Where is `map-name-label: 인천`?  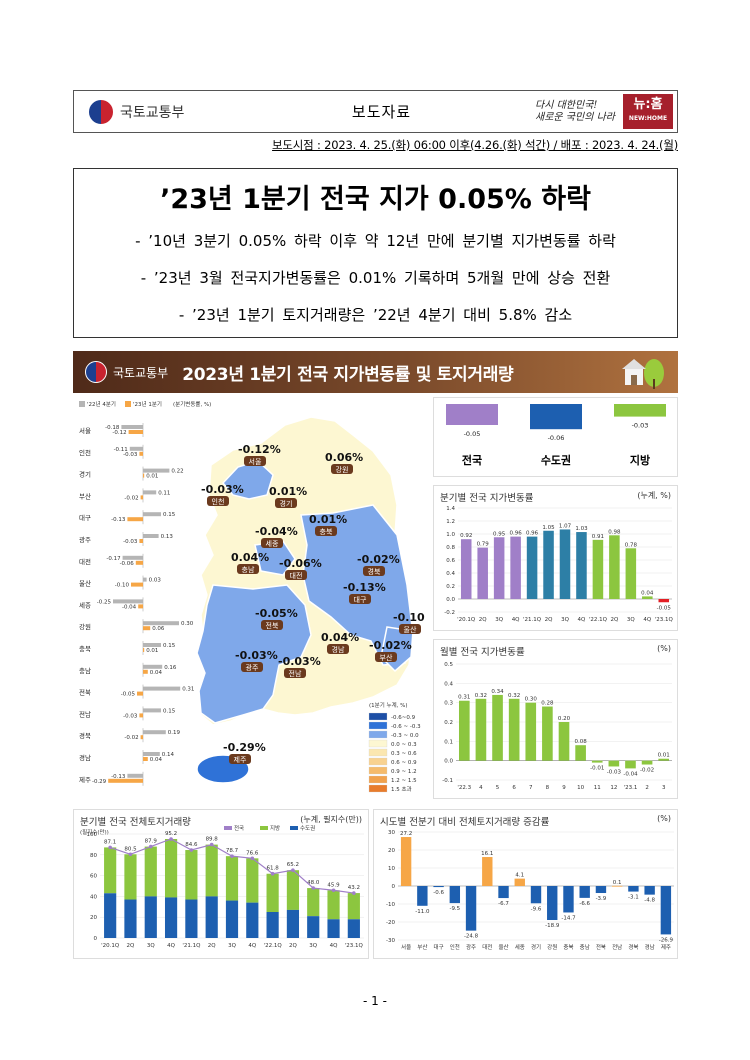
map-name-label: 인천 is located at coordinates (218, 501).